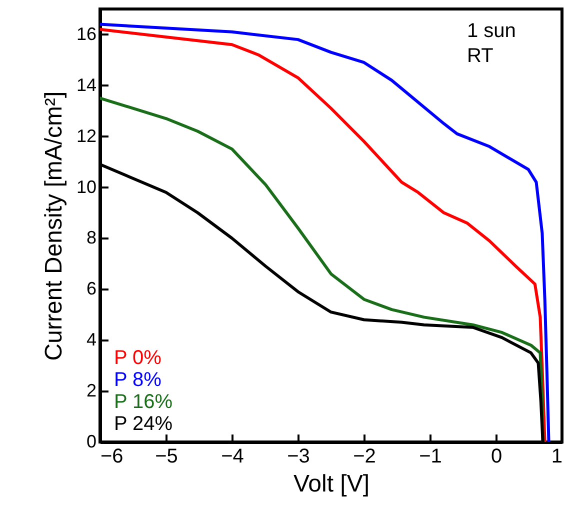 Image resolution: width=573 pixels, height=522 pixels. I want to click on x-tick-label: 1, so click(556, 457).